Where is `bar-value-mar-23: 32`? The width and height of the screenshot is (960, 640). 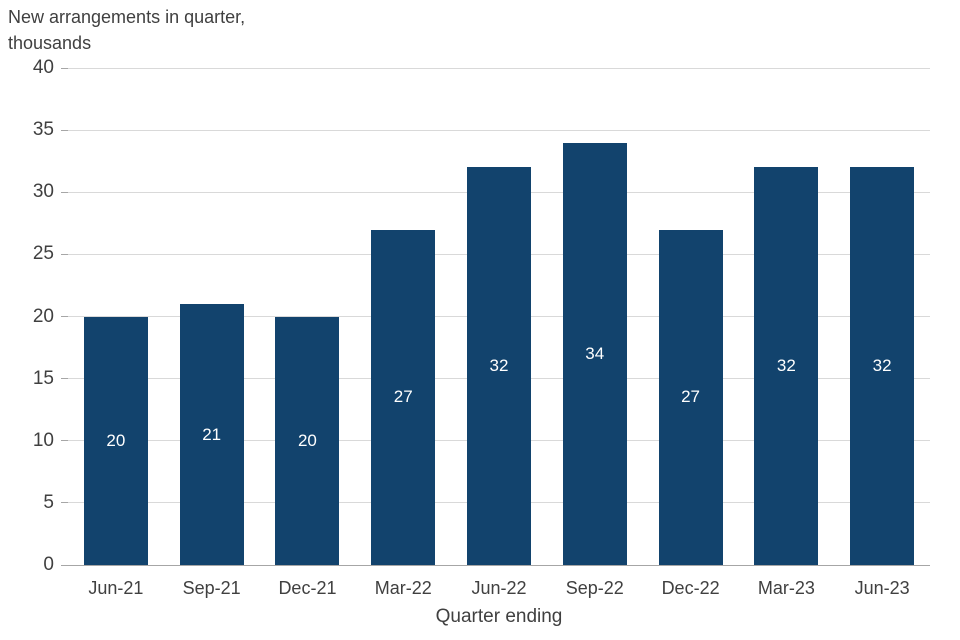 bar-value-mar-23: 32 is located at coordinates (786, 366).